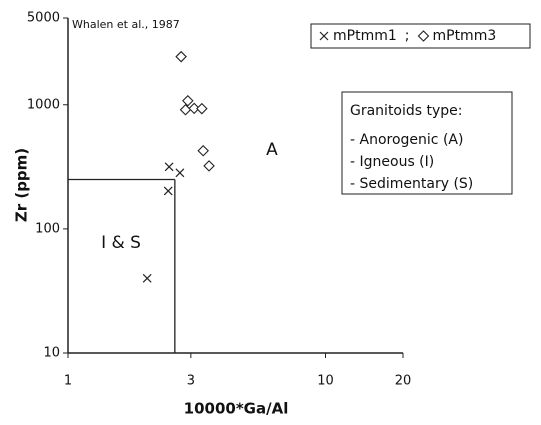  I want to click on source-note: Whalen et al., 1987, so click(126, 24).